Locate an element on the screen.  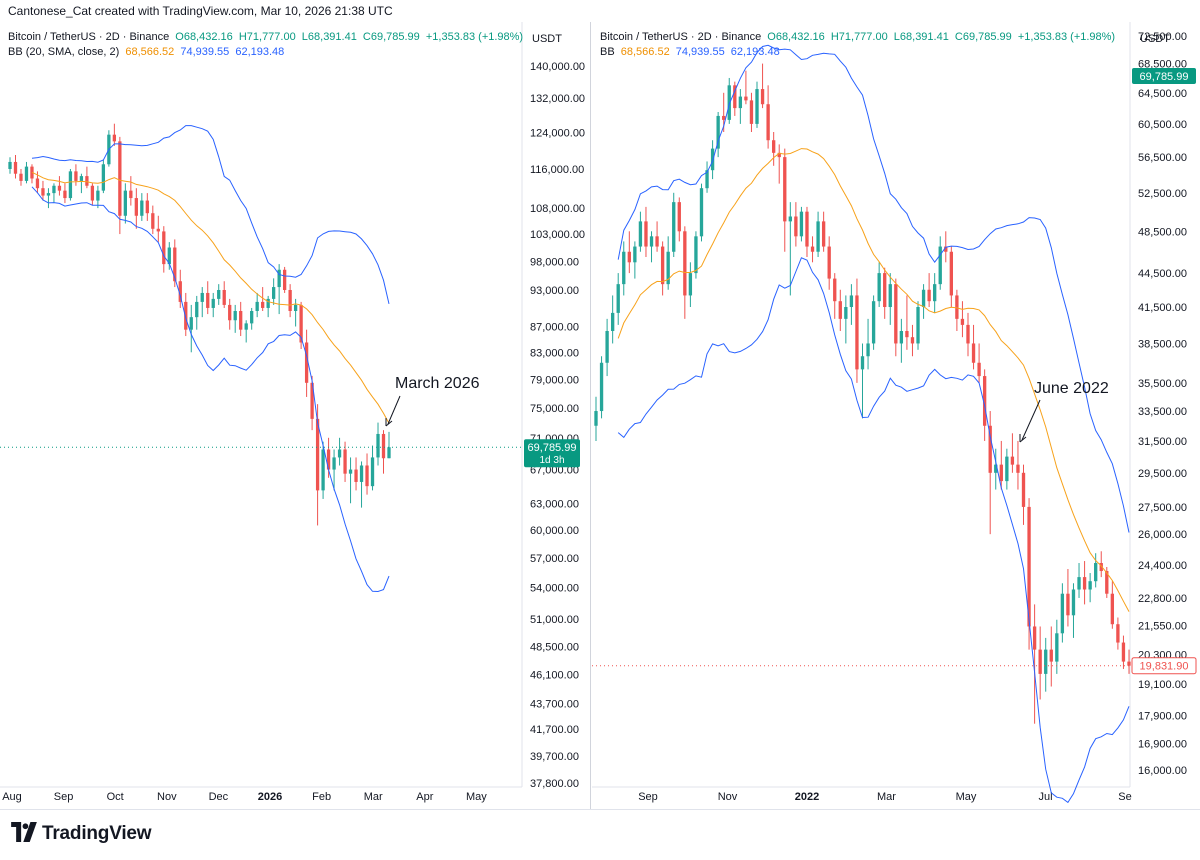
y-tick-label: 16,000.00 is located at coordinates (1162, 771).